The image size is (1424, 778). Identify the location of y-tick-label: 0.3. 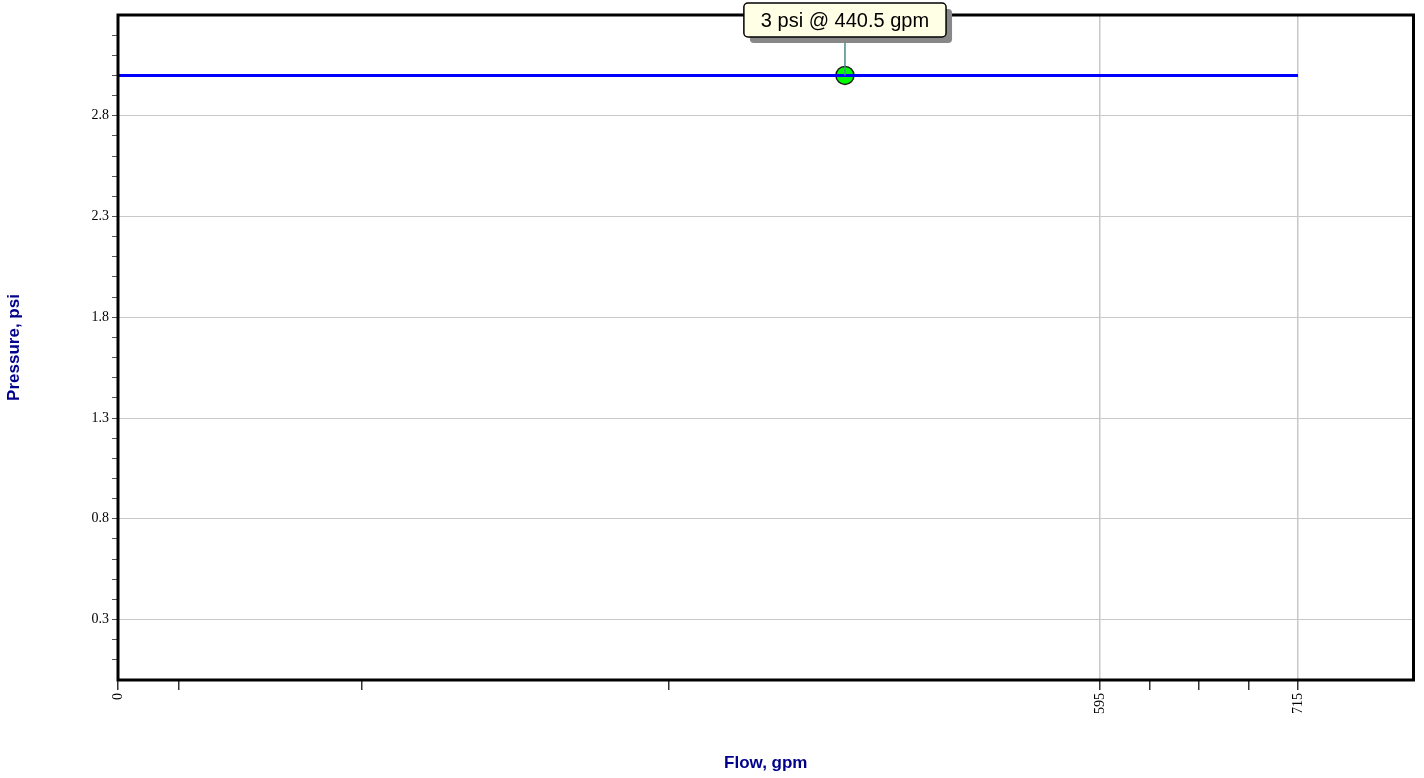
(100, 619).